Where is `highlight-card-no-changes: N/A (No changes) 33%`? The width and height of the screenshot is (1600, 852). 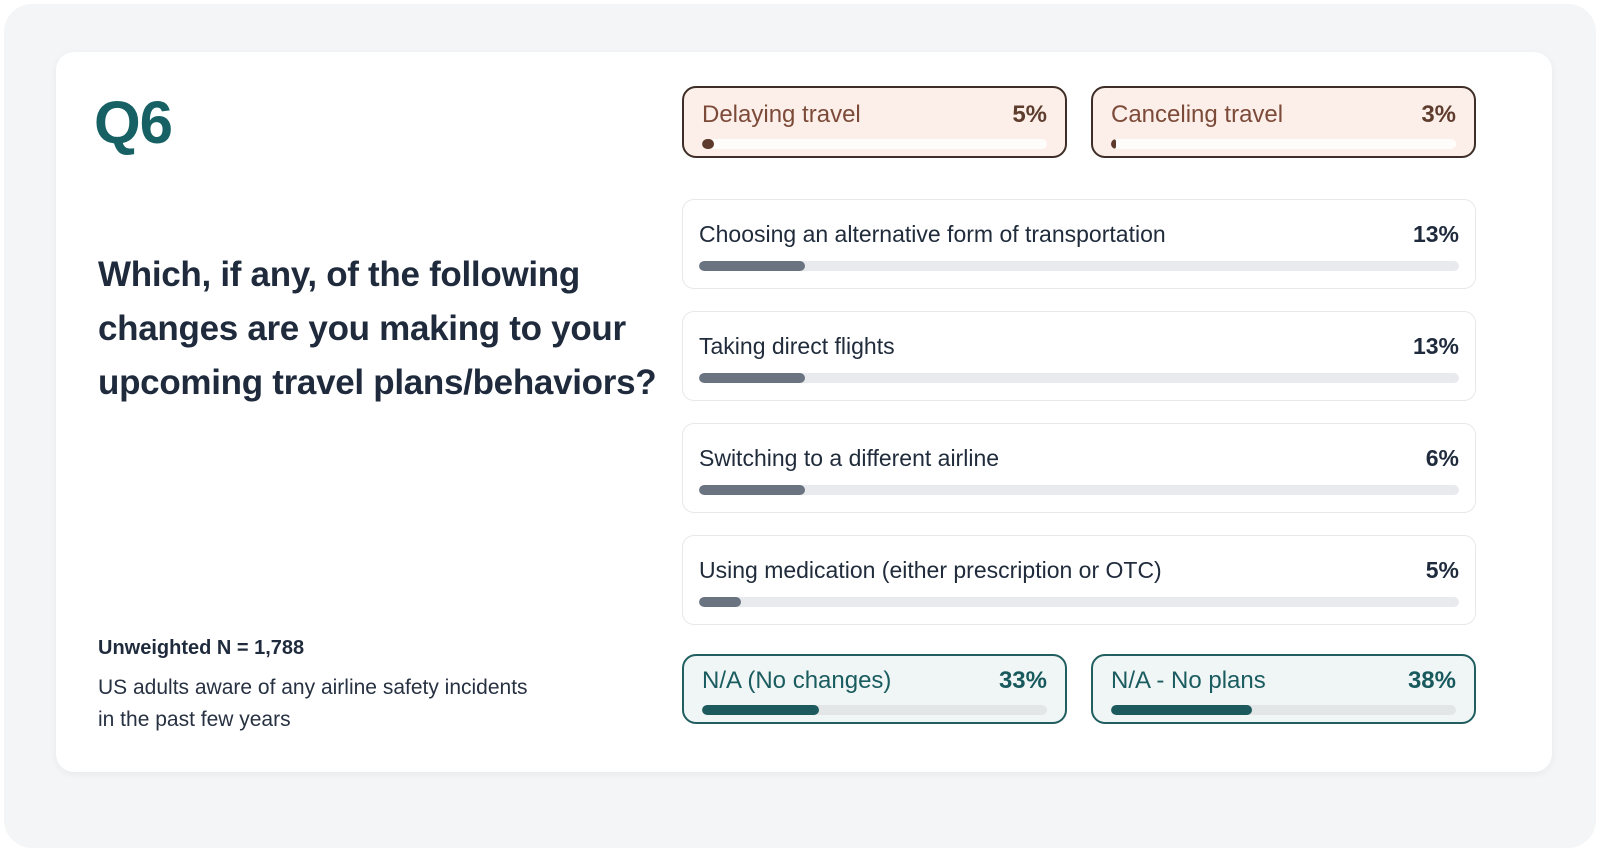 highlight-card-no-changes: N/A (No changes) 33% is located at coordinates (874, 689).